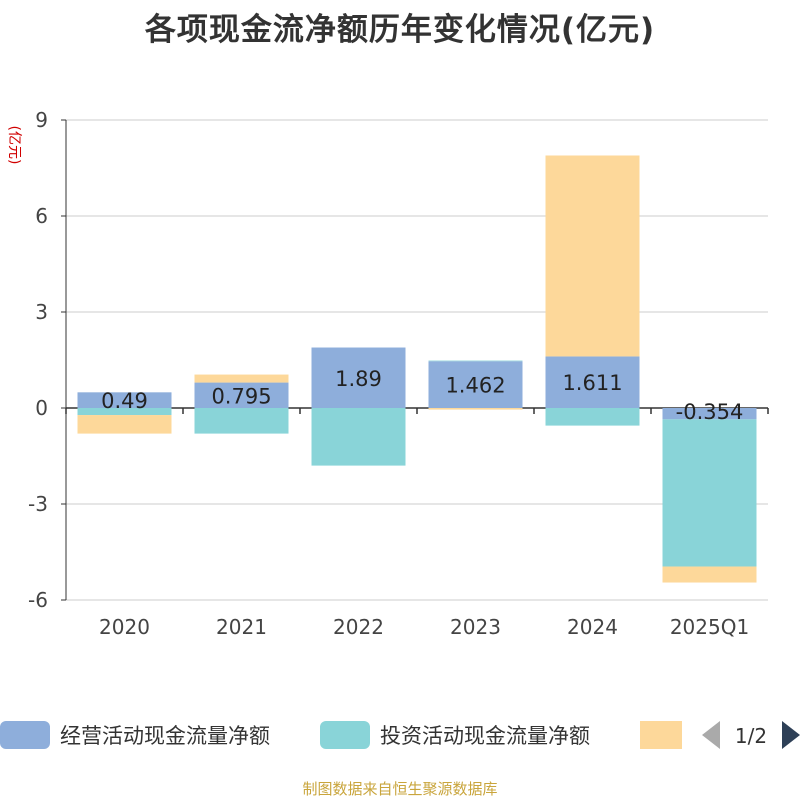 This screenshot has width=800, height=800. Describe the element at coordinates (124, 424) in the screenshot. I see `bar-3-2020` at that location.